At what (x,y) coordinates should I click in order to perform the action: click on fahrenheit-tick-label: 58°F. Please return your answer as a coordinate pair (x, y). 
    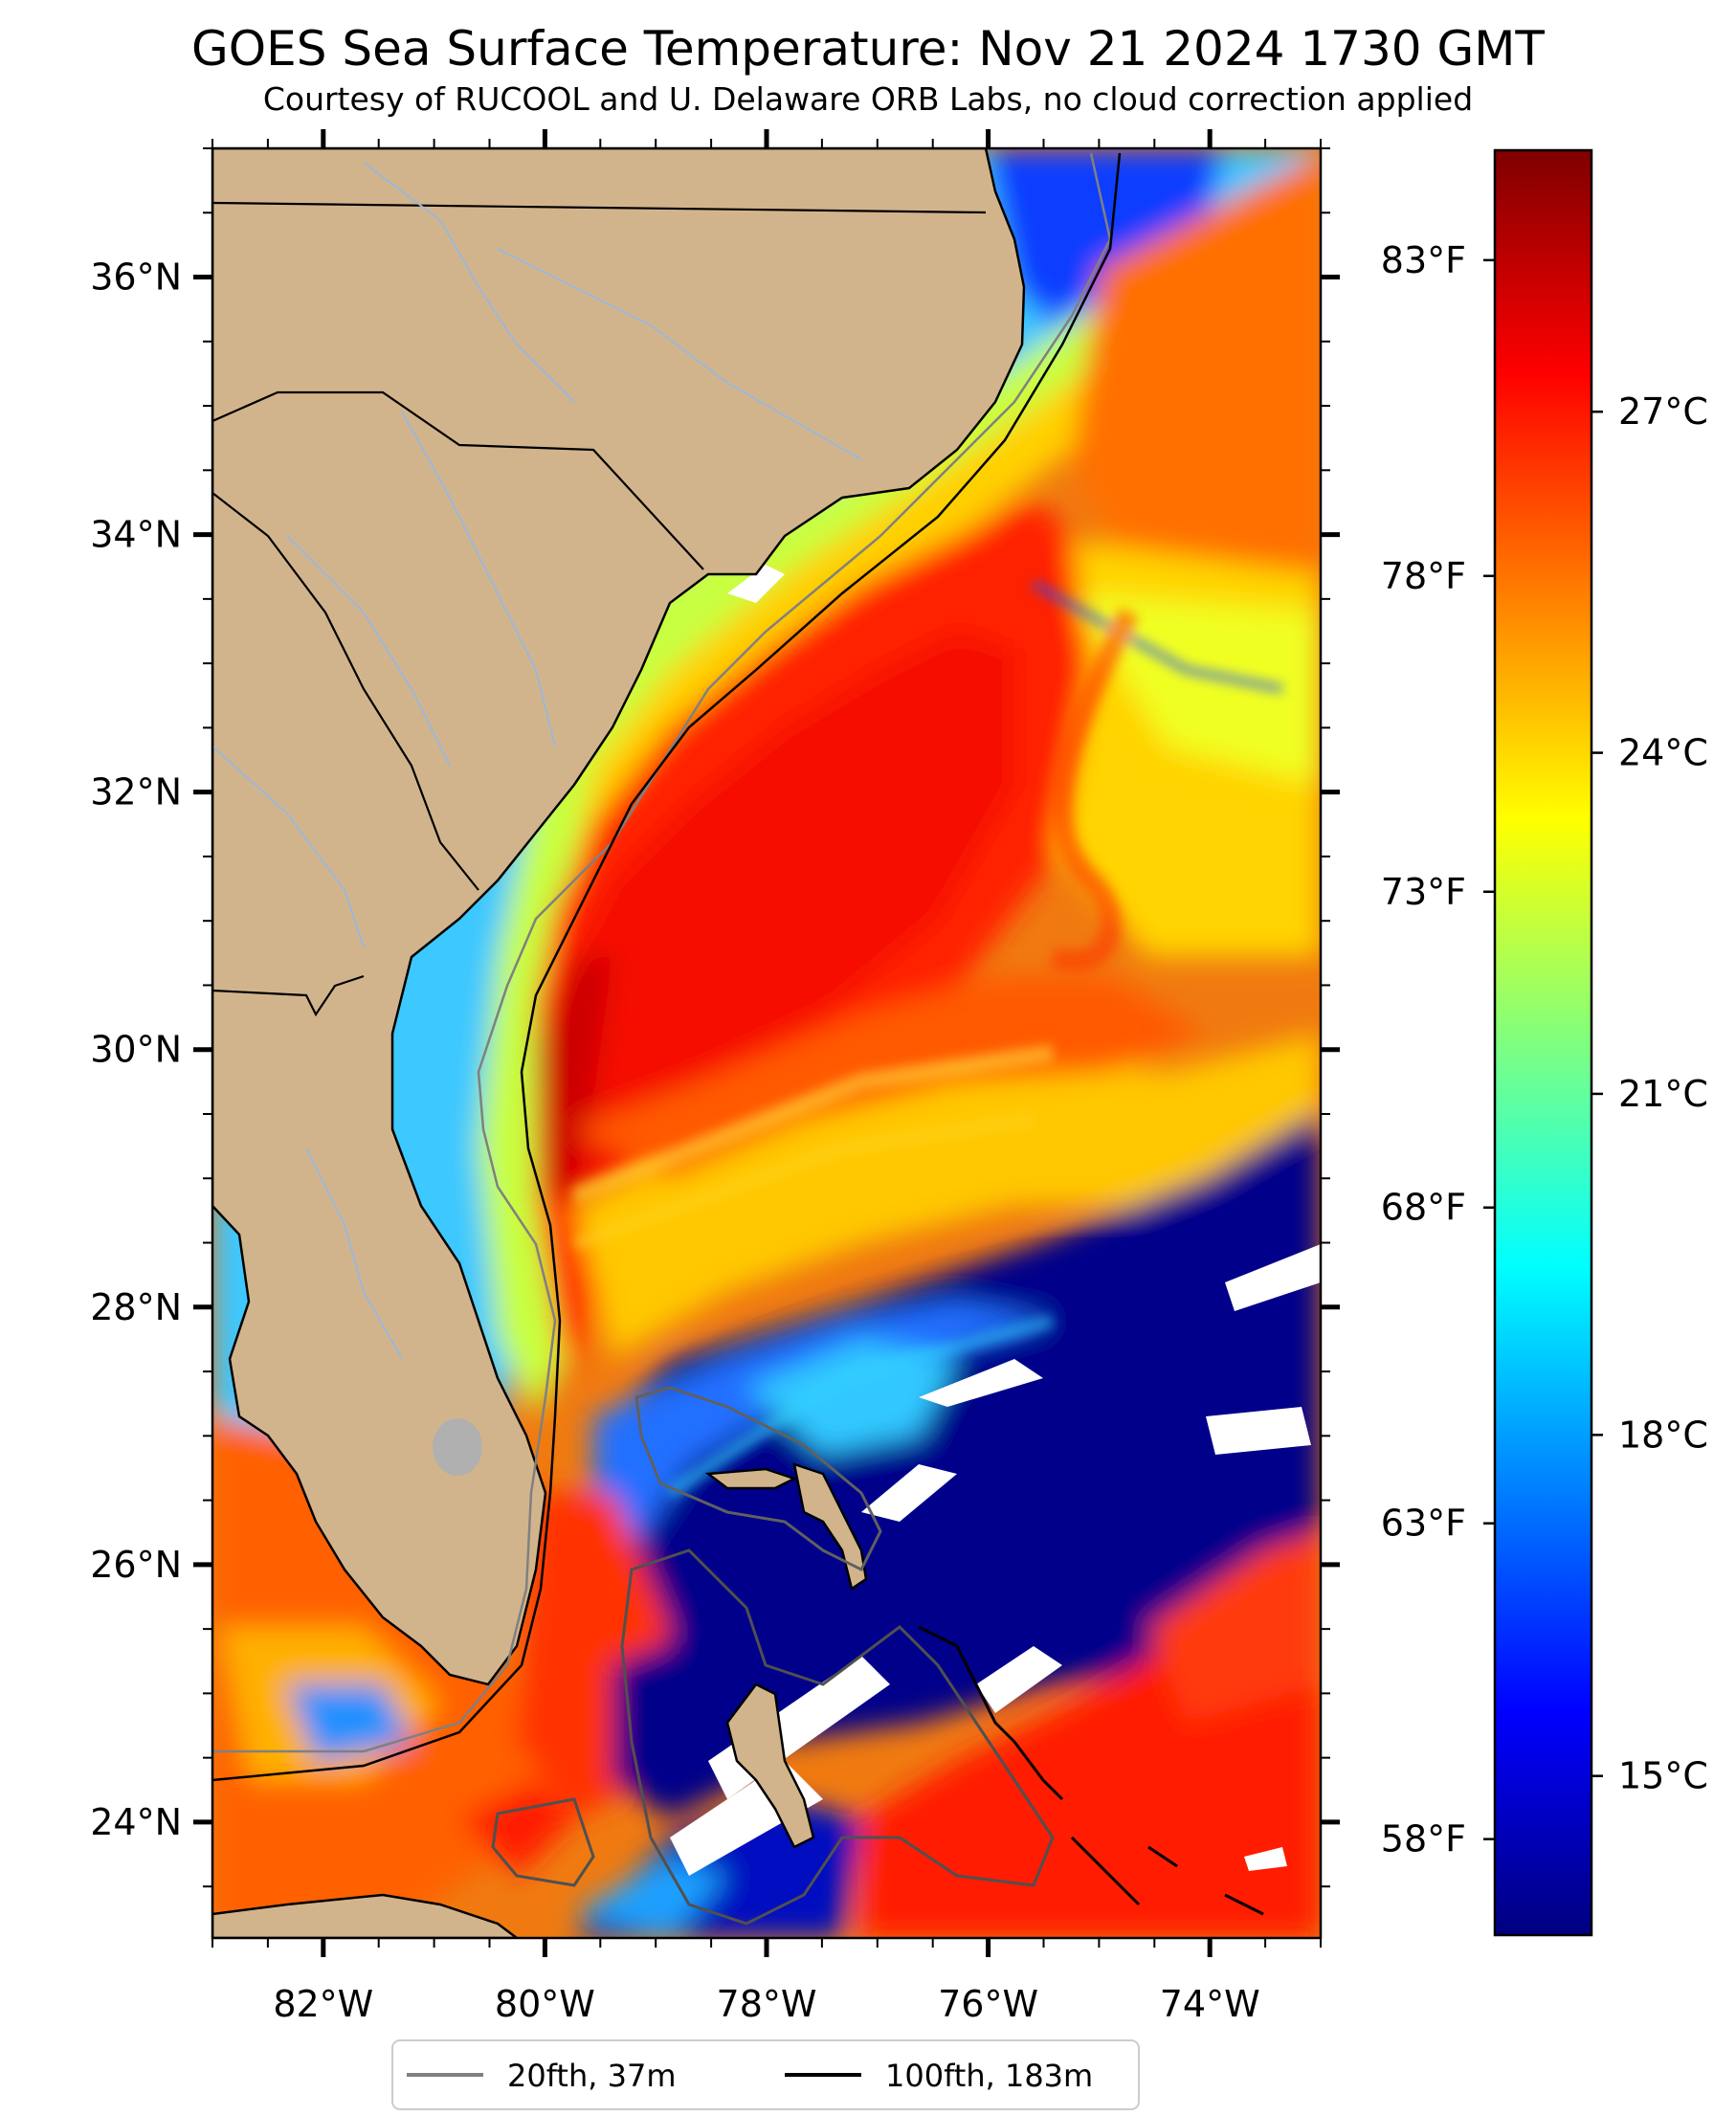
    Looking at the image, I should click on (1423, 1839).